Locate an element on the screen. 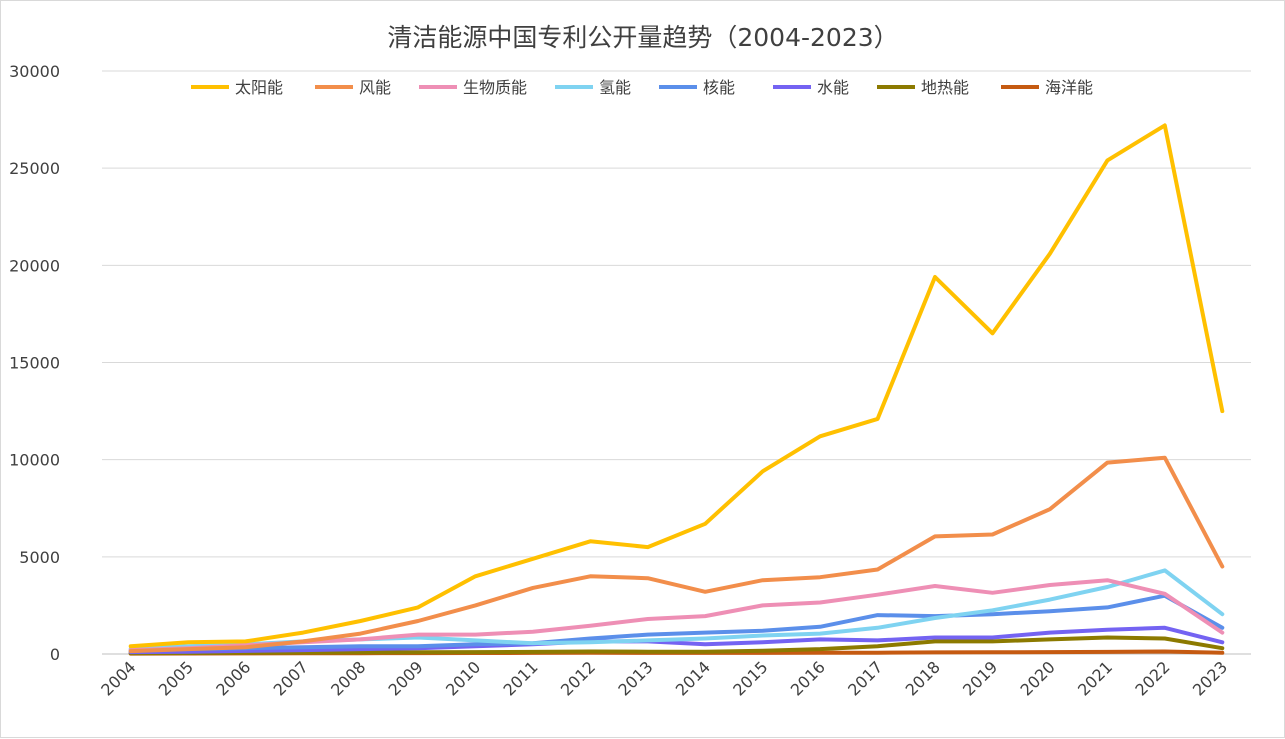 The width and height of the screenshot is (1285, 739). x-tick-label: 2023 is located at coordinates (1210, 678).